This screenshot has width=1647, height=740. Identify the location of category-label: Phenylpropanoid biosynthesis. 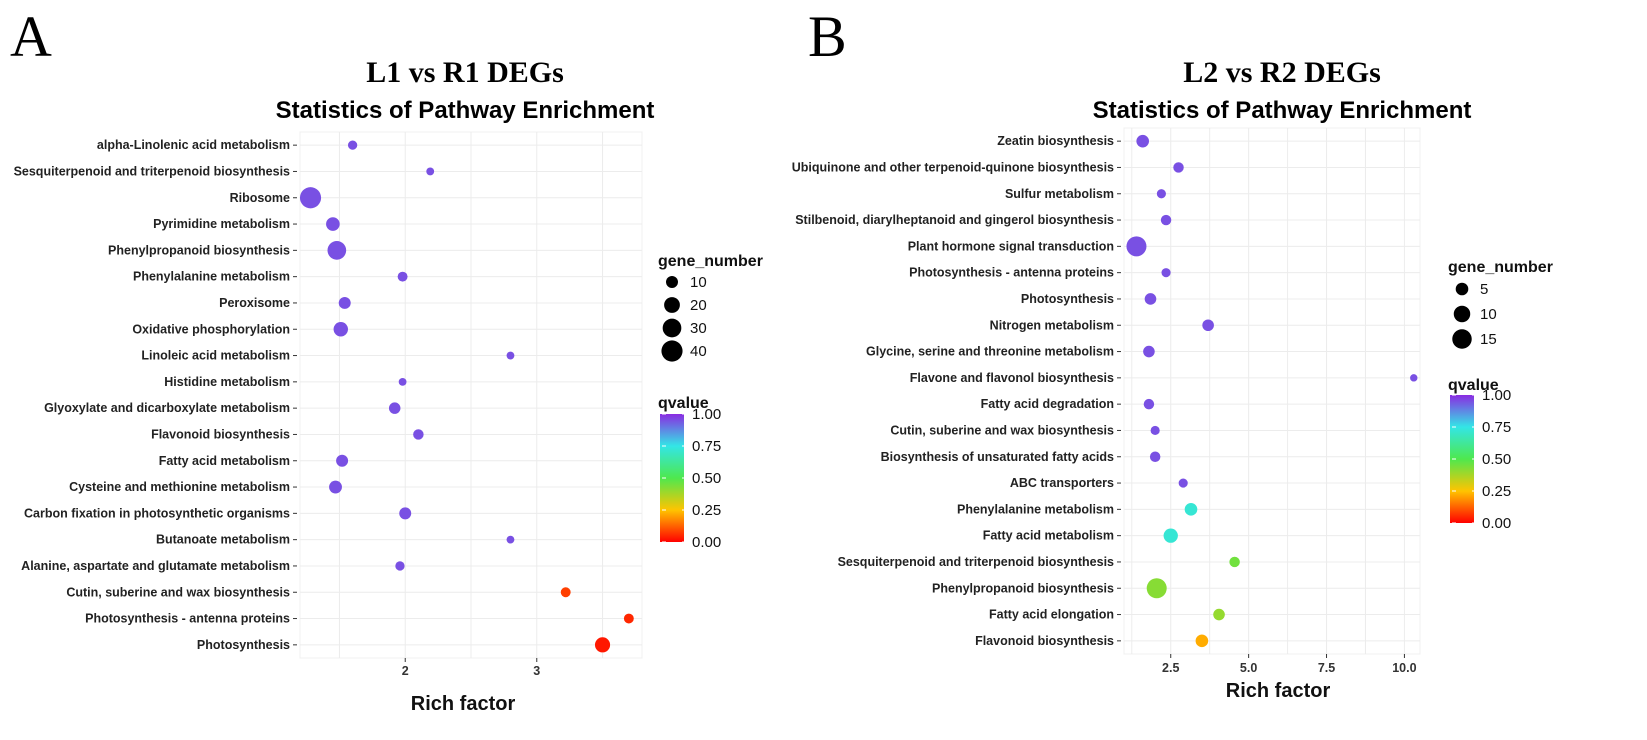
(1023, 588).